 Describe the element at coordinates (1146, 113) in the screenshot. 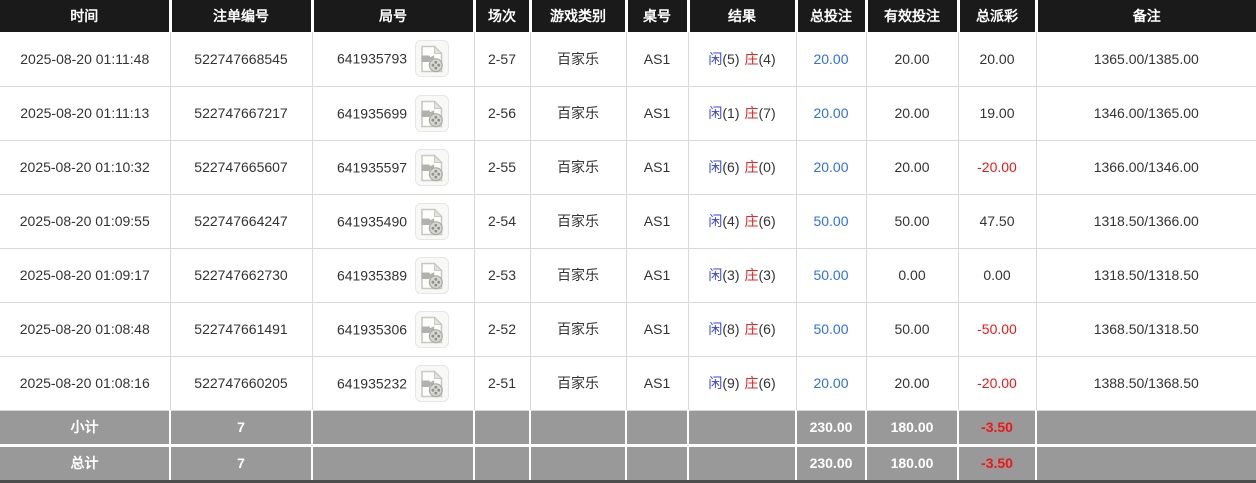

I see `cell-remark: 1346.00/1365.00` at that location.